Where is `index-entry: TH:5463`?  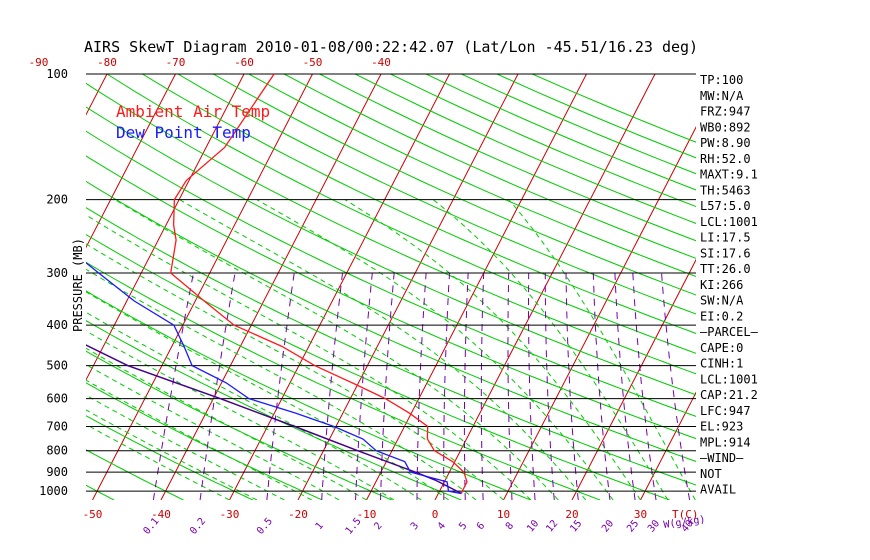 index-entry: TH:5463 is located at coordinates (725, 190).